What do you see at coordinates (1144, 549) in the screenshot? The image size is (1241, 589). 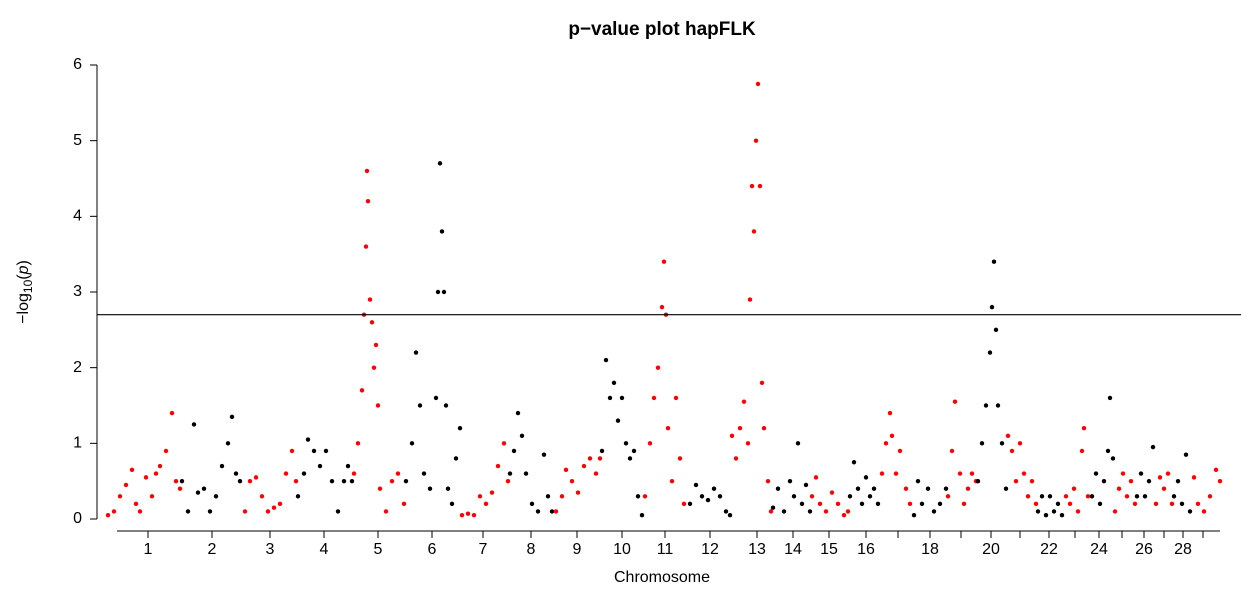 I see `x-tick-label: 26` at bounding box center [1144, 549].